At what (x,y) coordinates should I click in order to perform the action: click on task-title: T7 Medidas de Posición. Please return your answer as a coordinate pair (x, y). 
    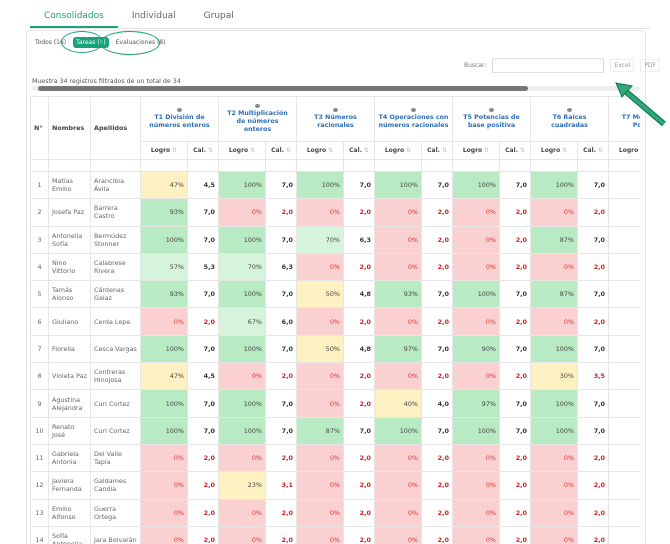
    Looking at the image, I should click on (630, 121).